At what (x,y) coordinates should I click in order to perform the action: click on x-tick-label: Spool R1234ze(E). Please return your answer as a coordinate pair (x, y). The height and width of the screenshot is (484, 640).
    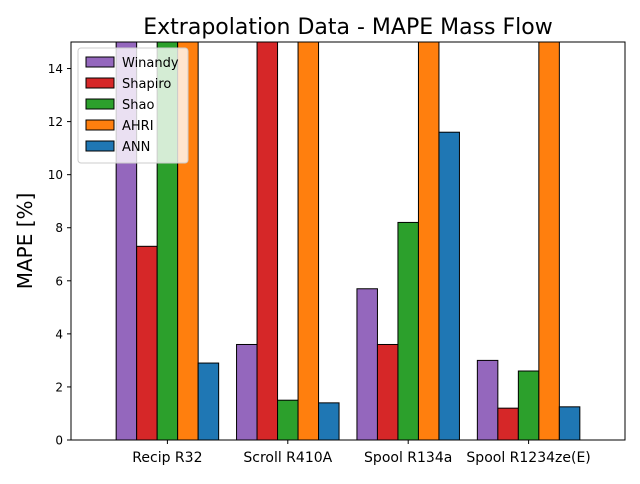
    Looking at the image, I should click on (528, 458).